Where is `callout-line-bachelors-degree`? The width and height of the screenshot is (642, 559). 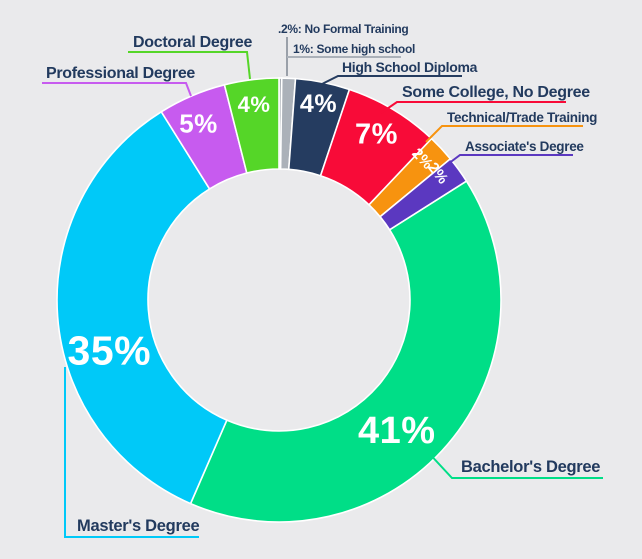 callout-line-bachelors-degree is located at coordinates (514, 464).